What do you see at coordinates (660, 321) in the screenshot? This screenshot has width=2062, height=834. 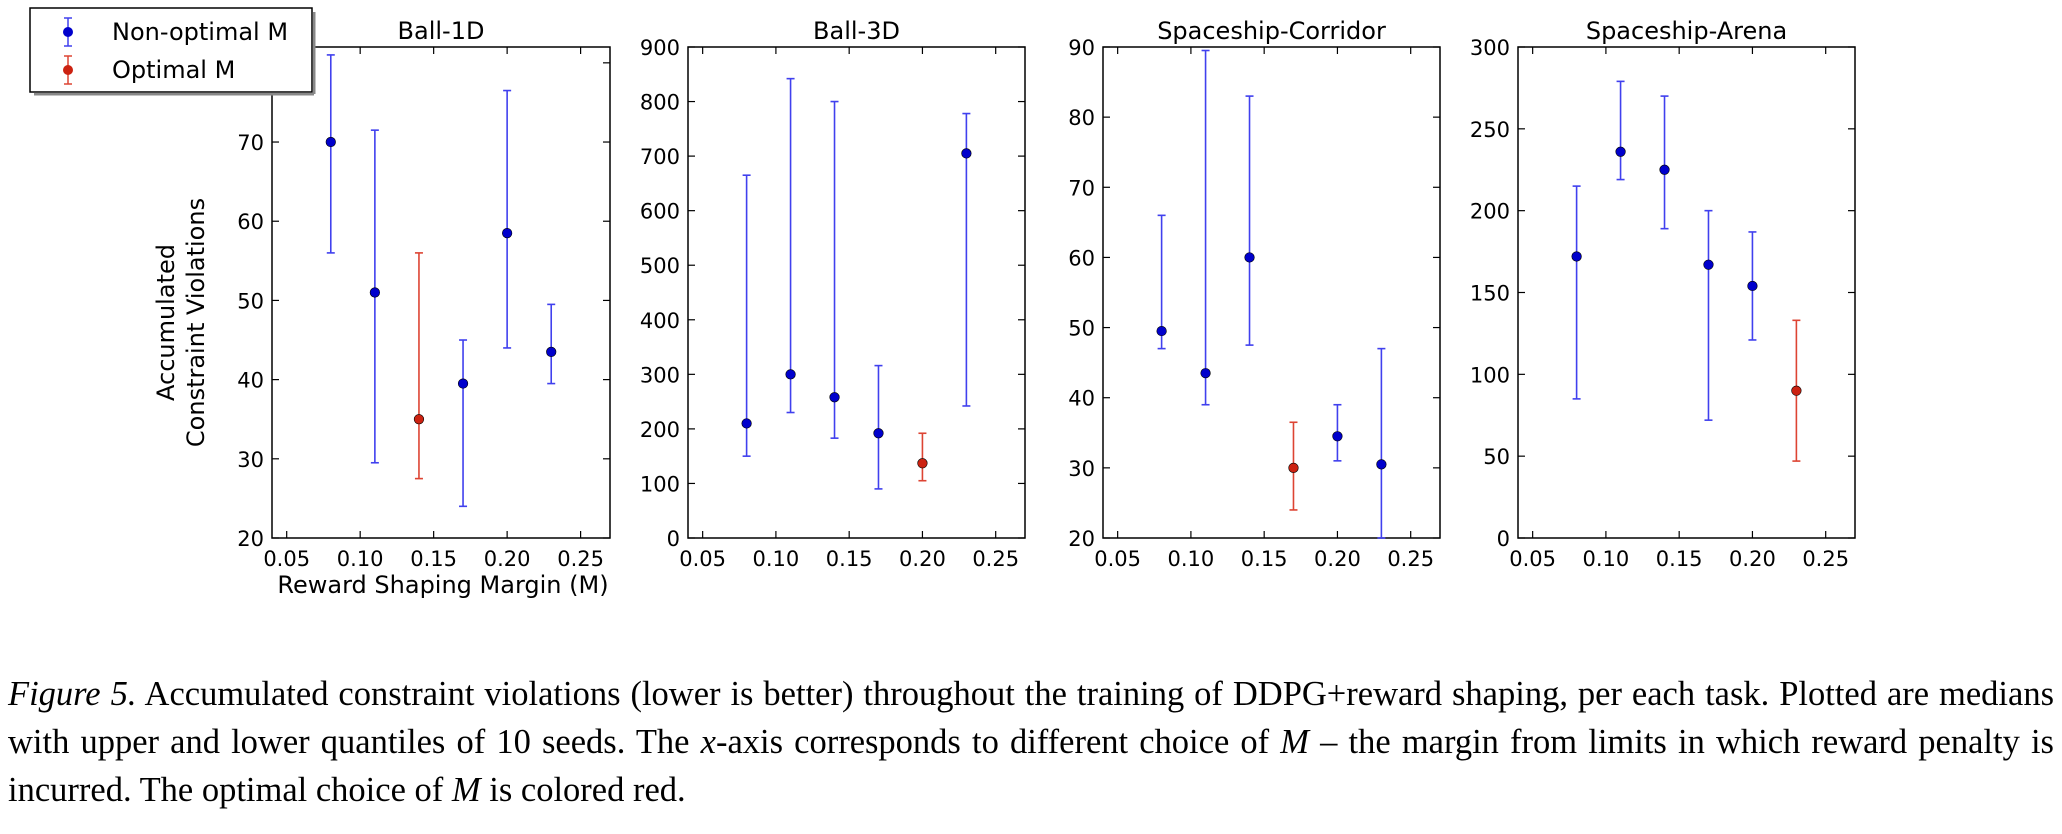 I see `y-tick-label: 400` at bounding box center [660, 321].